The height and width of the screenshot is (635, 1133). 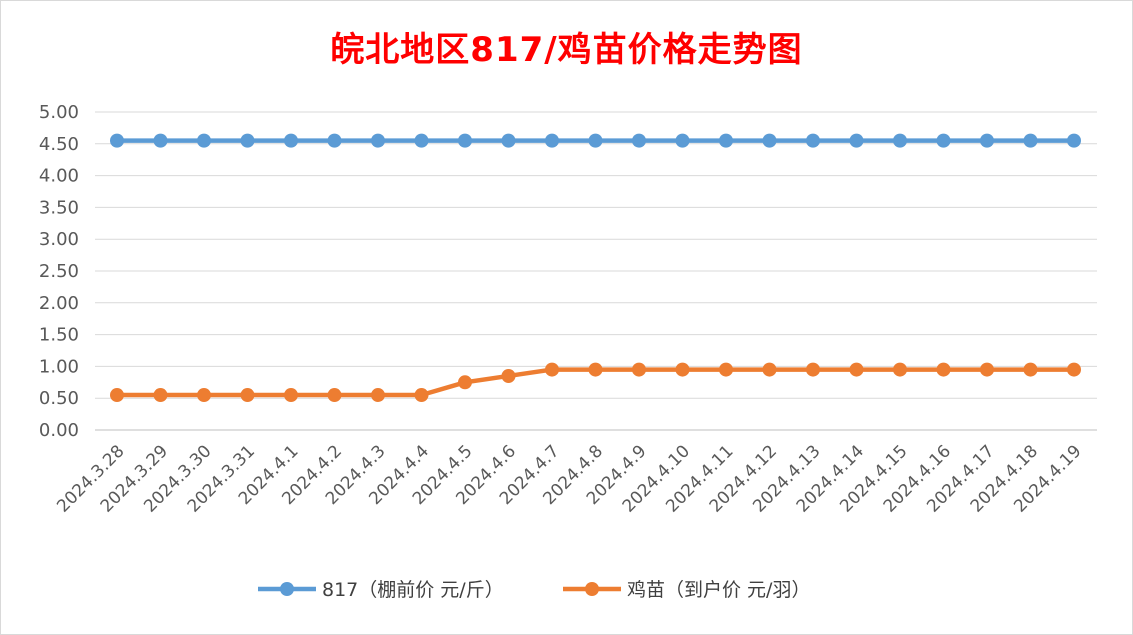 I want to click on legend-label-2: 鸡苗（到户价 元/羽）, so click(x=718, y=590).